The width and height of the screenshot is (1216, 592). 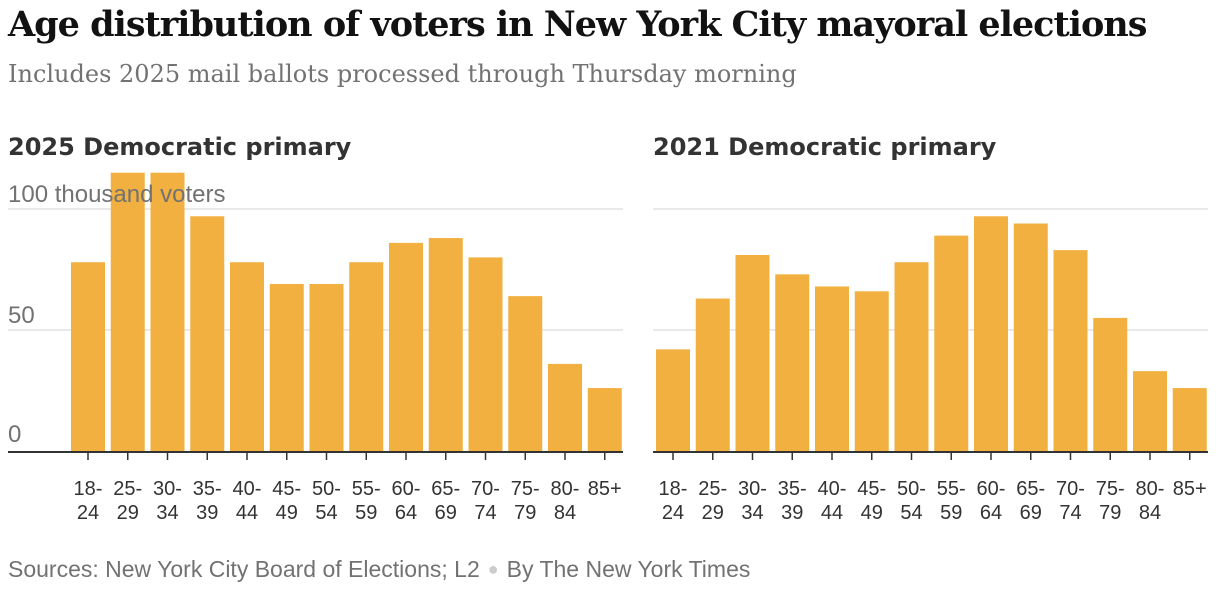 I want to click on panel-title-2025: 2025 Democratic primary, so click(x=180, y=147).